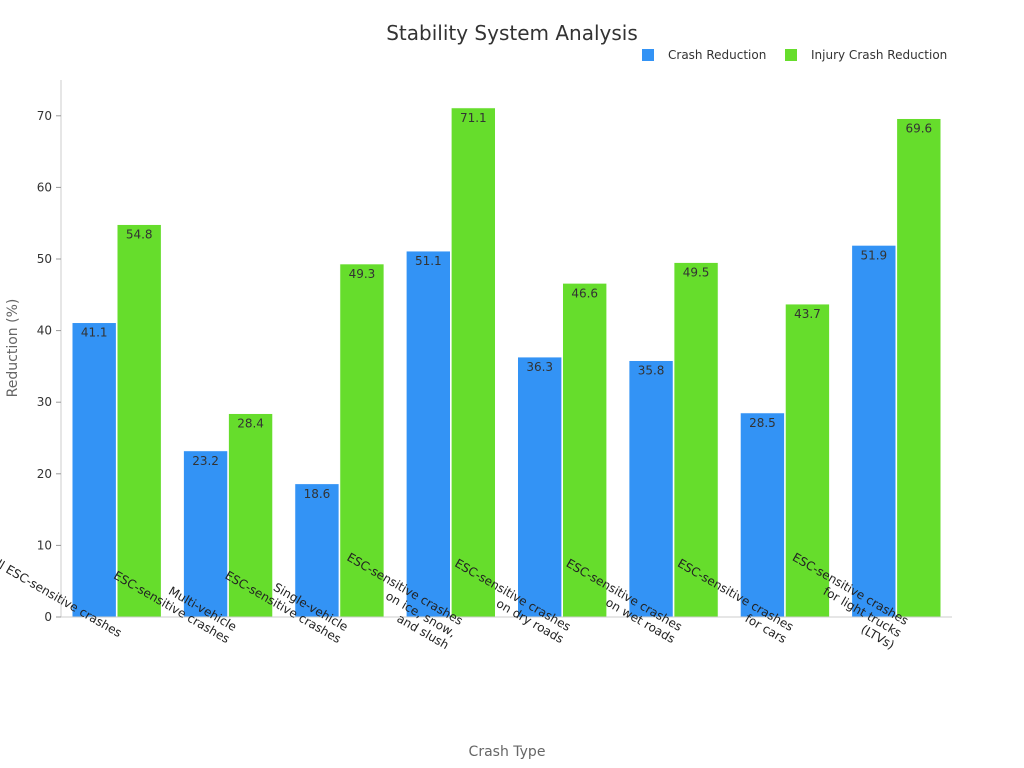  Describe the element at coordinates (807, 314) in the screenshot. I see `bar-value-label: 43.7` at that location.